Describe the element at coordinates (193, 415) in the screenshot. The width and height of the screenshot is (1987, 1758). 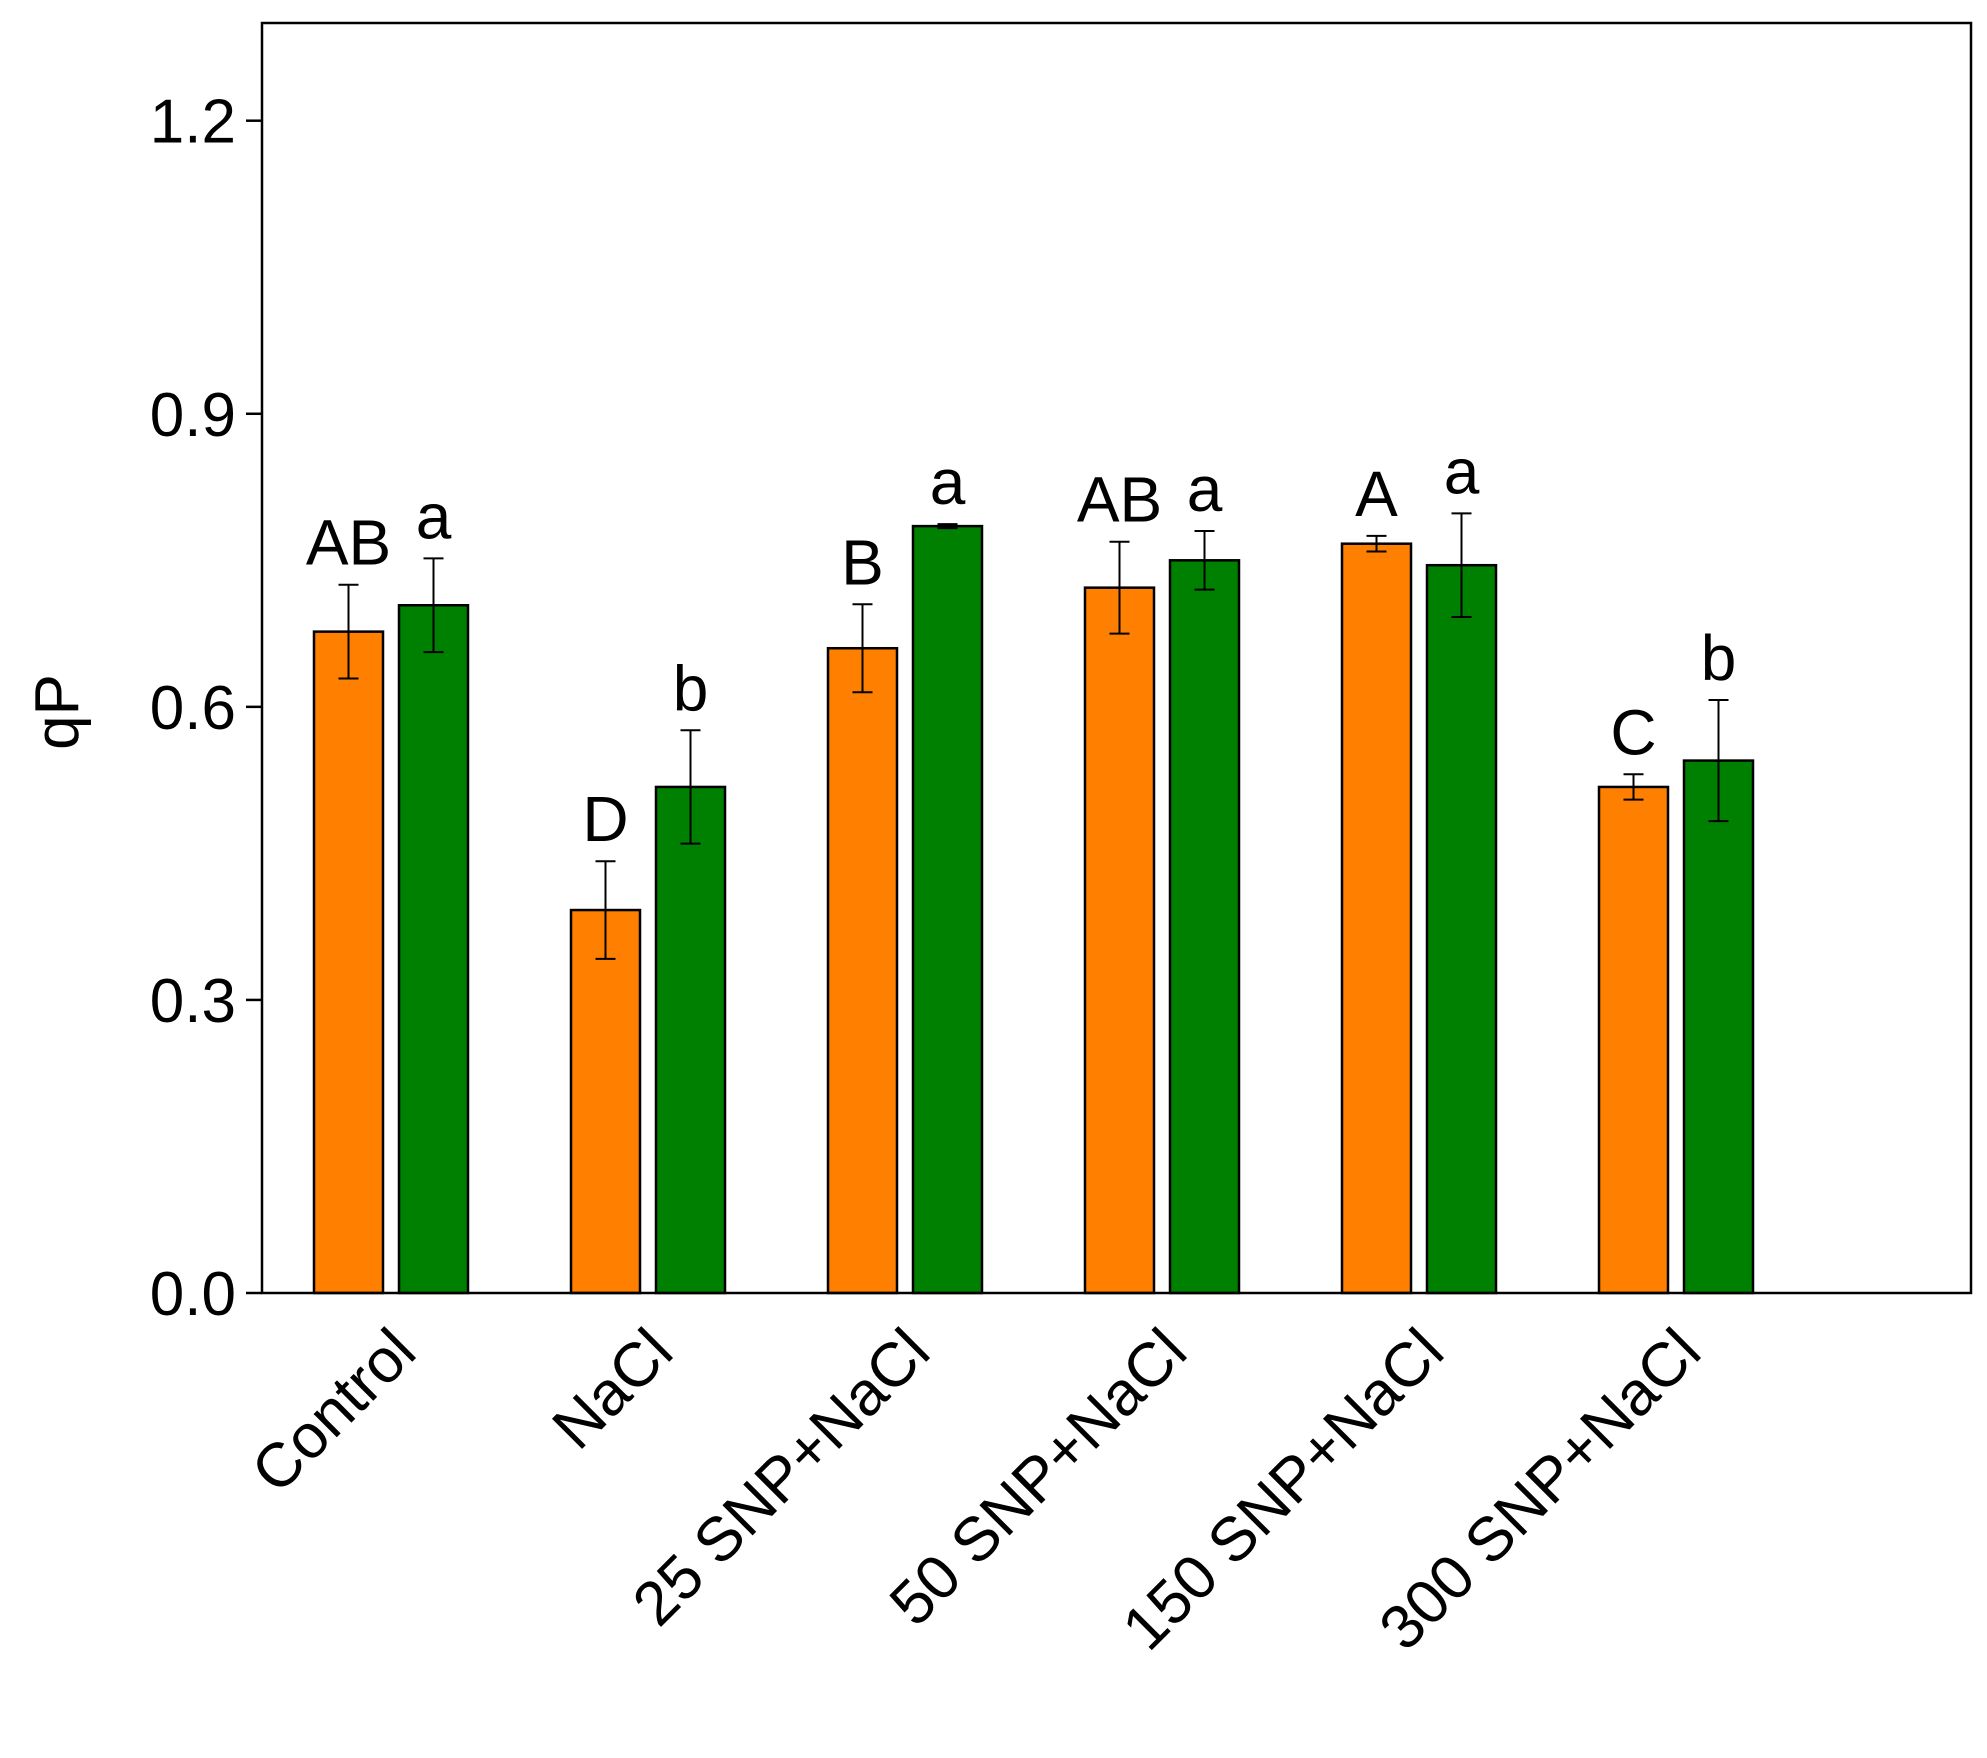
I see `y-tick-label-3: 0.9` at that location.